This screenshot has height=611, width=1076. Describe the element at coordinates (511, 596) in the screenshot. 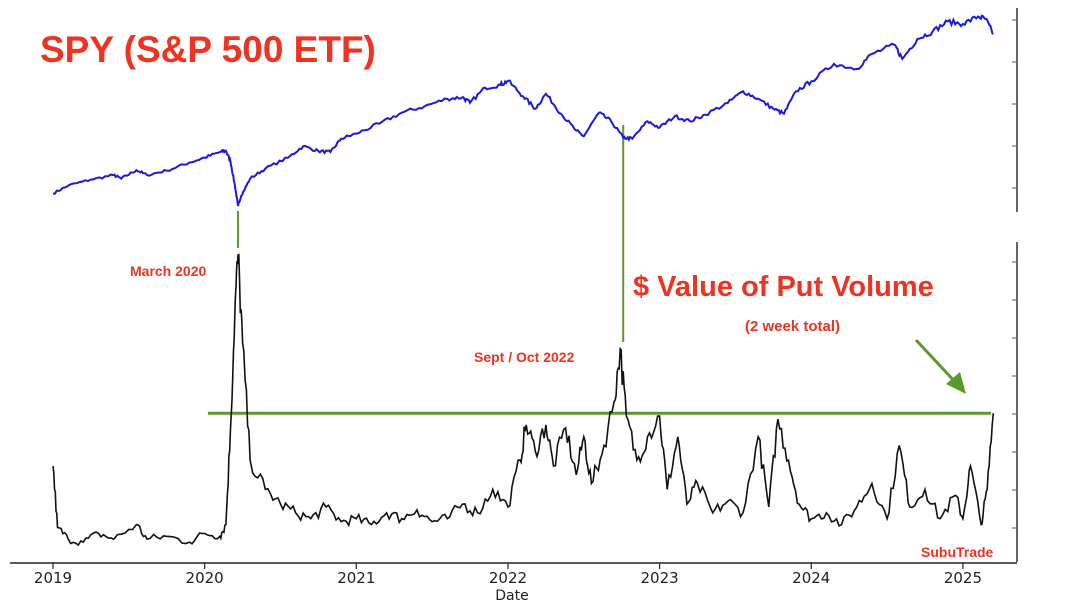

I see `x-axis-label: Date` at that location.